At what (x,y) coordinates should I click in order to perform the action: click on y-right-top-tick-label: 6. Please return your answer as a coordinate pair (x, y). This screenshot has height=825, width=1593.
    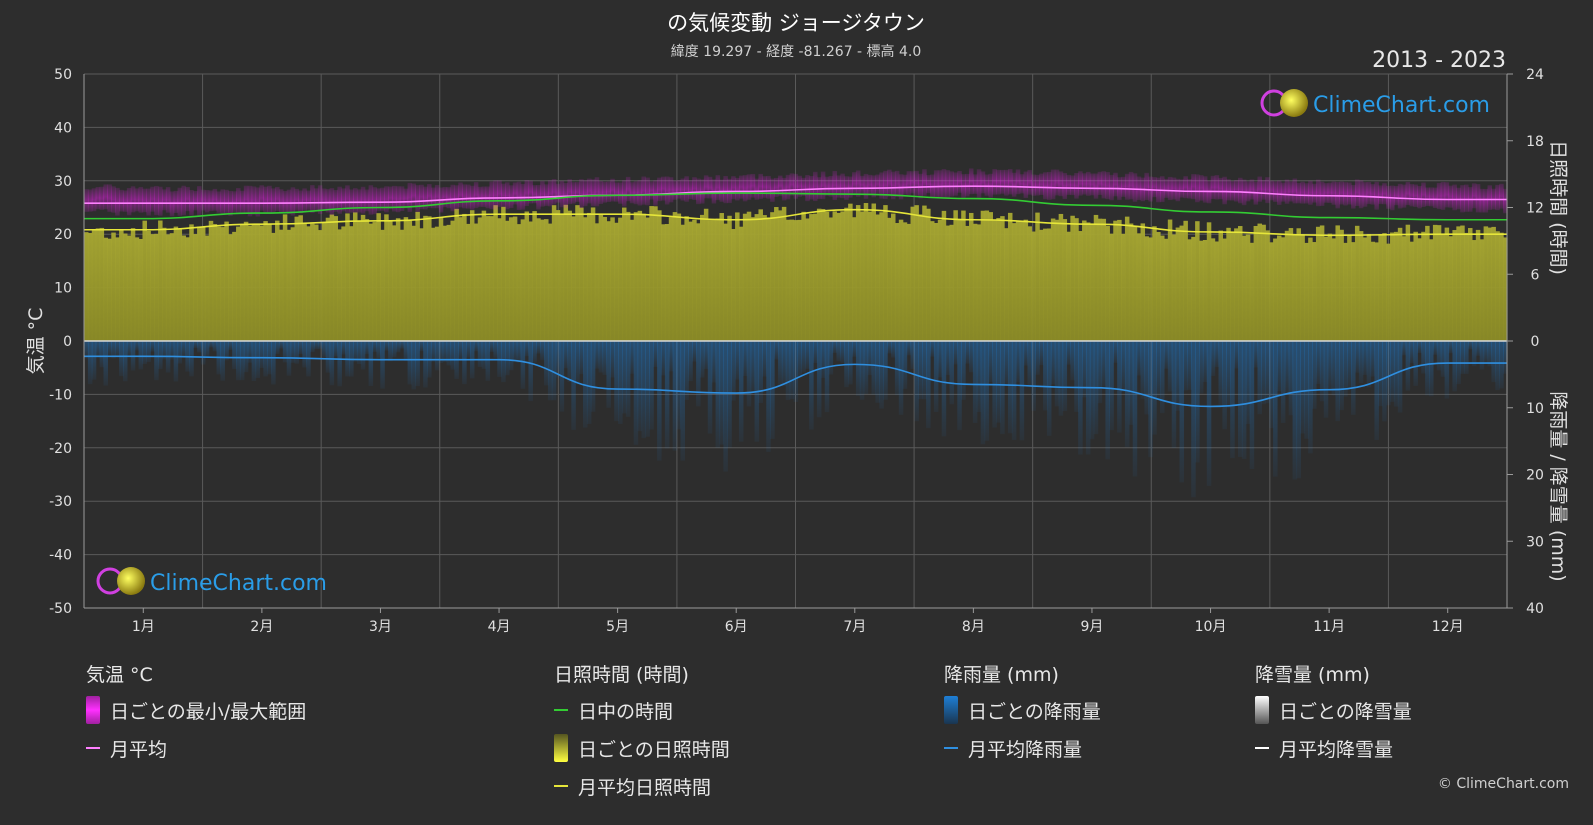
    Looking at the image, I should click on (1535, 275).